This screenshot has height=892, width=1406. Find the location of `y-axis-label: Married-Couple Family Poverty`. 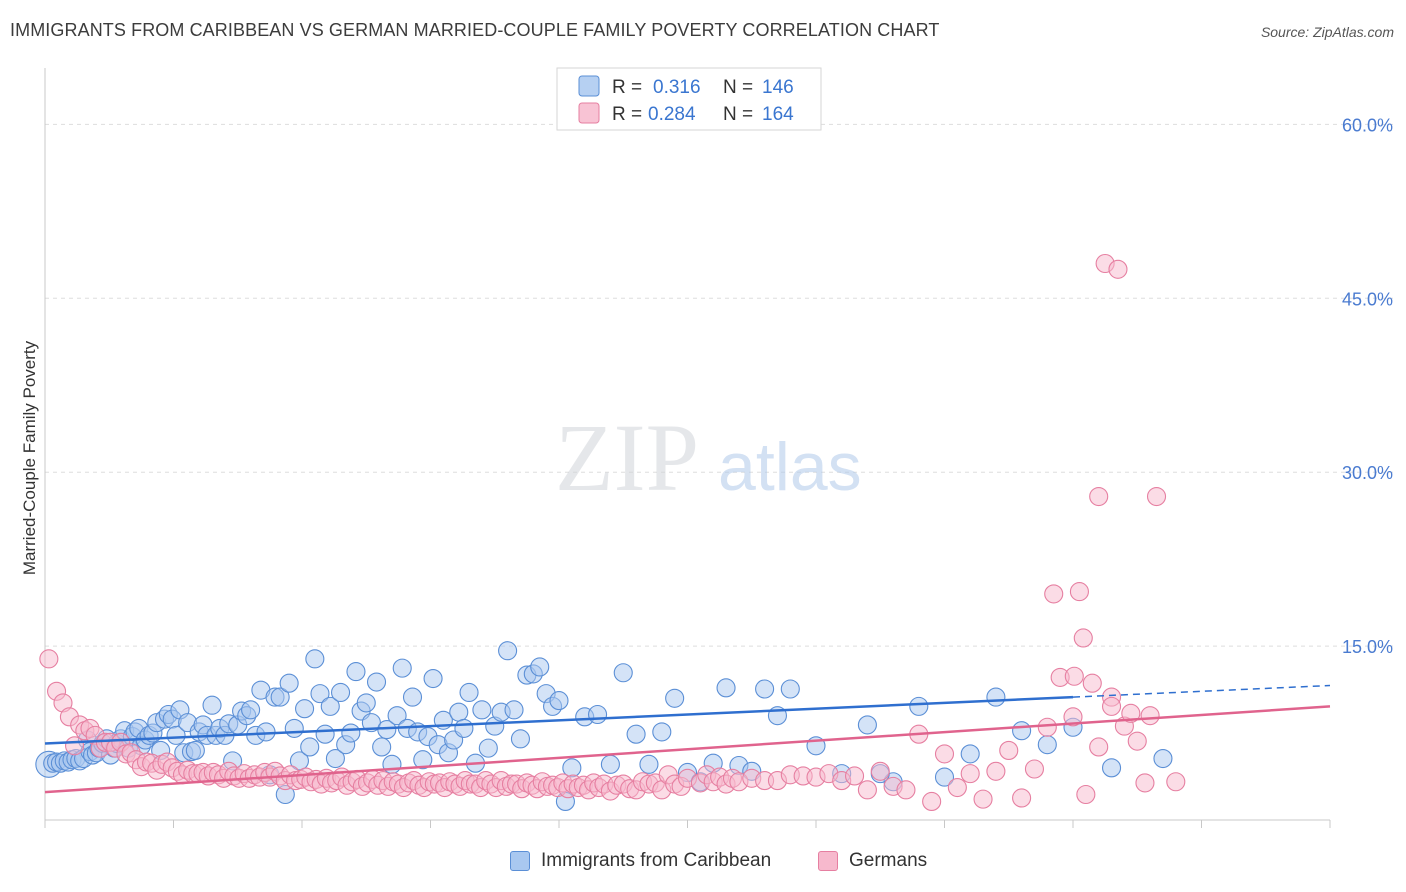

y-axis-label: Married-Couple Family Poverty is located at coordinates (29, 457).